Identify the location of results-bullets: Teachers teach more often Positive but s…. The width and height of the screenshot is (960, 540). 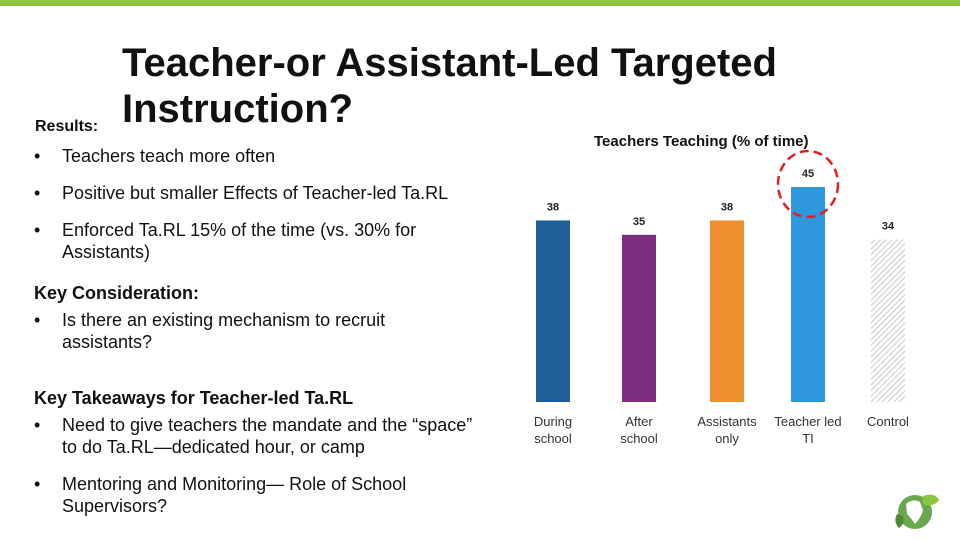
(269, 204).